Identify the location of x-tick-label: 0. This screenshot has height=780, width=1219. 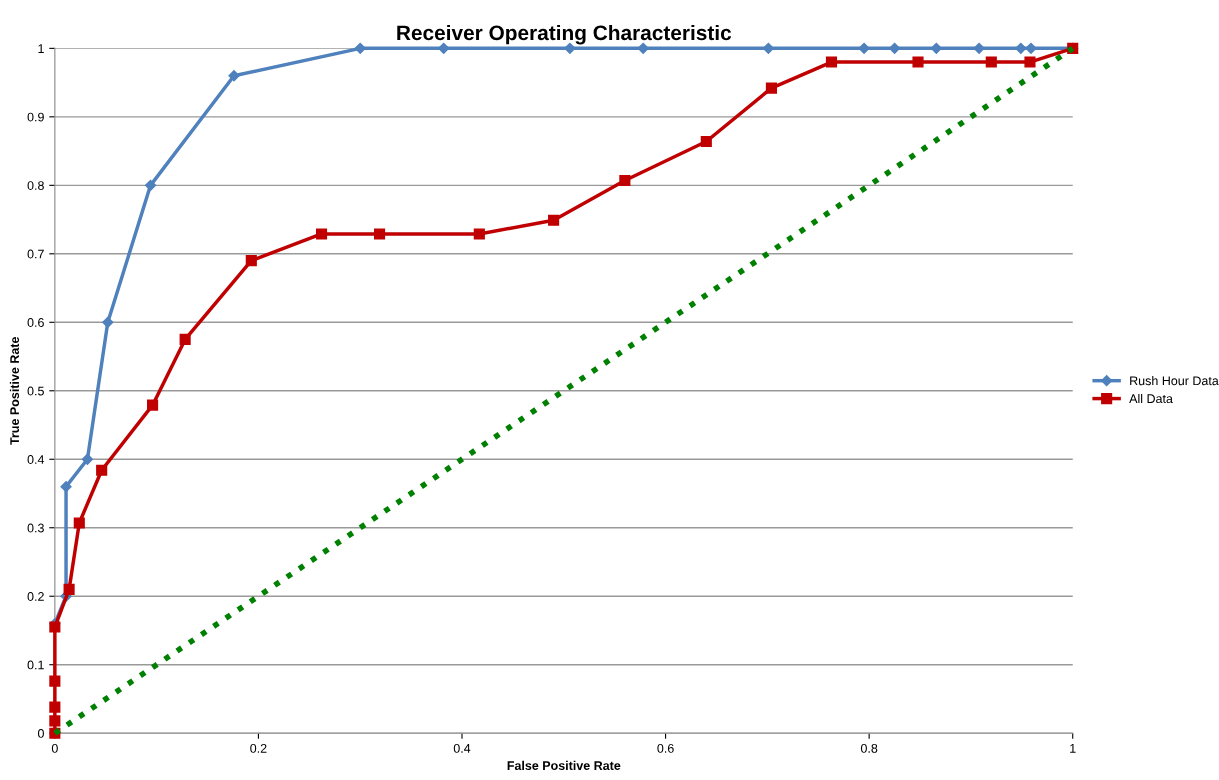
(54, 748).